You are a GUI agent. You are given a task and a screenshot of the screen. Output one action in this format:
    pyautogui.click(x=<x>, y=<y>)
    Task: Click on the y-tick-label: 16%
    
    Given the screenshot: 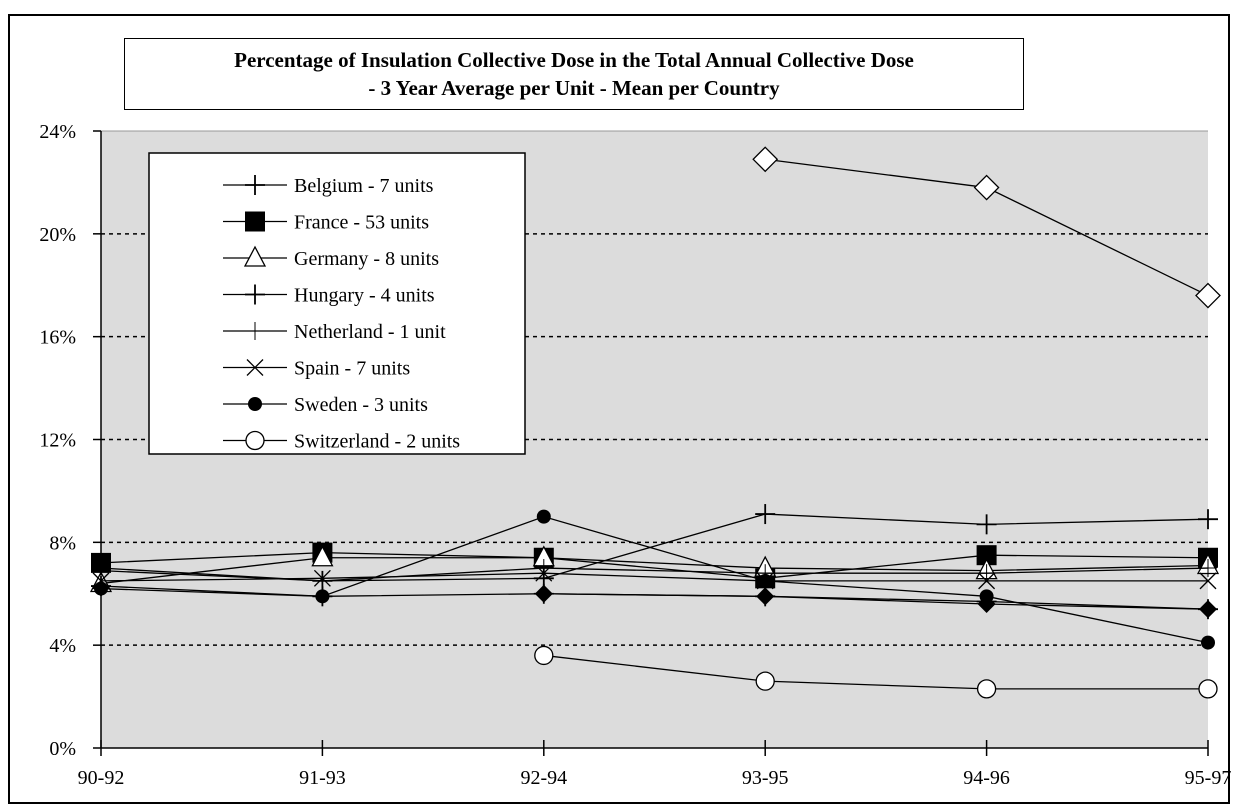 What is the action you would take?
    pyautogui.click(x=57, y=338)
    